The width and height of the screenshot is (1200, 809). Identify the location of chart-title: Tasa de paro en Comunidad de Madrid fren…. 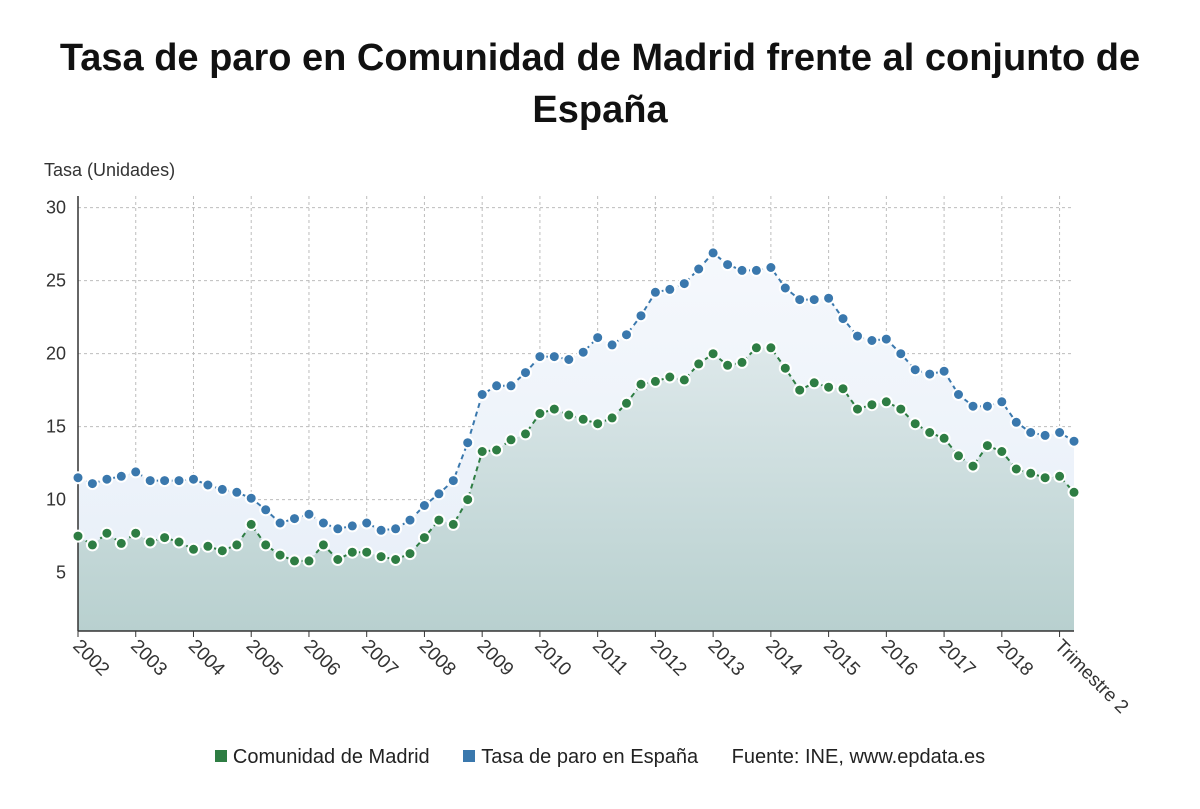
(600, 84).